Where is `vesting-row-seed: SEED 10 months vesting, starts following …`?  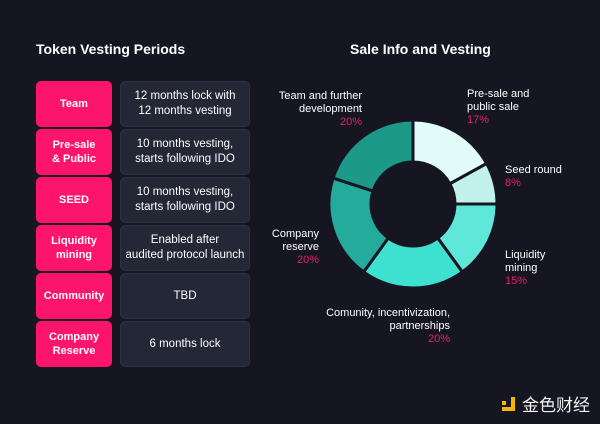 vesting-row-seed: SEED 10 months vesting, starts following … is located at coordinates (143, 200).